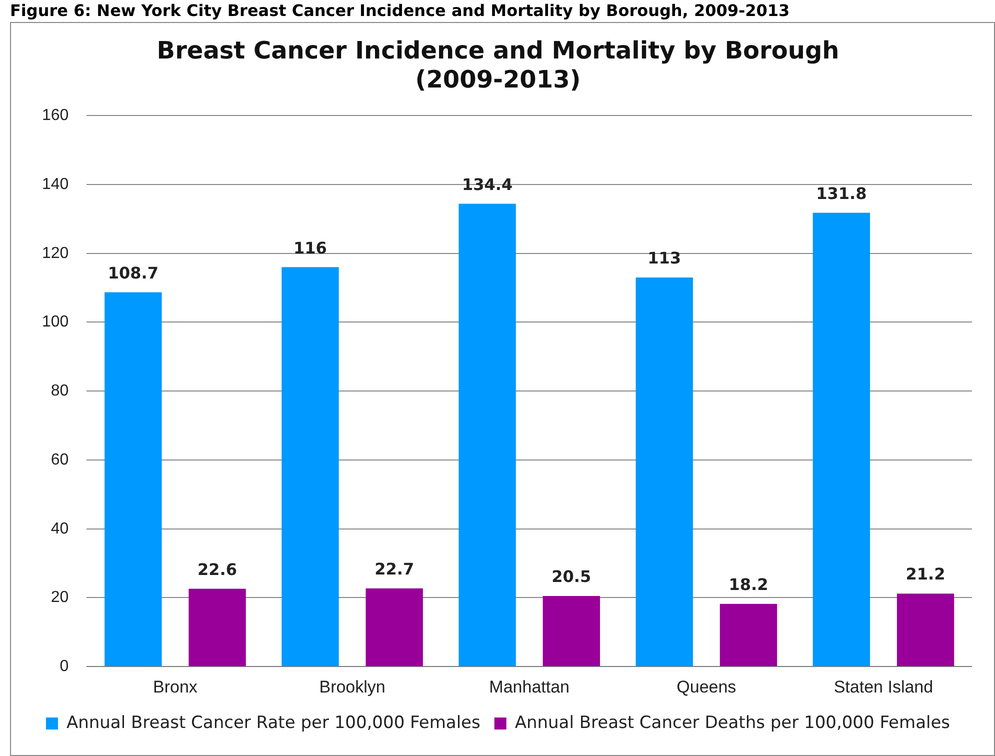 The width and height of the screenshot is (995, 756). What do you see at coordinates (273, 722) in the screenshot?
I see `legend-label: Annual Breast Cancer Rate per 100,000 Females` at bounding box center [273, 722].